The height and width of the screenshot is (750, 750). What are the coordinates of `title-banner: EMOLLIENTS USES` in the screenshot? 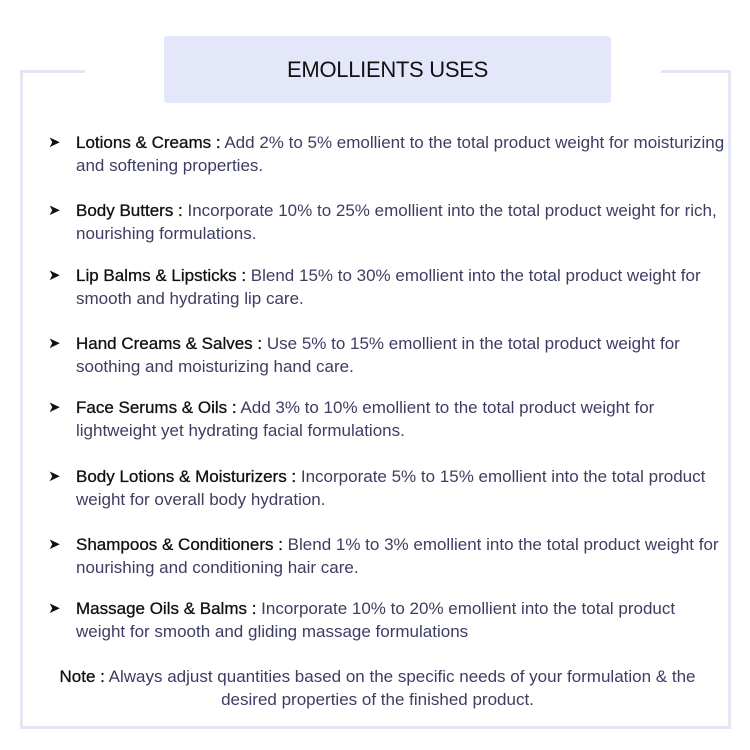 It's located at (387, 69).